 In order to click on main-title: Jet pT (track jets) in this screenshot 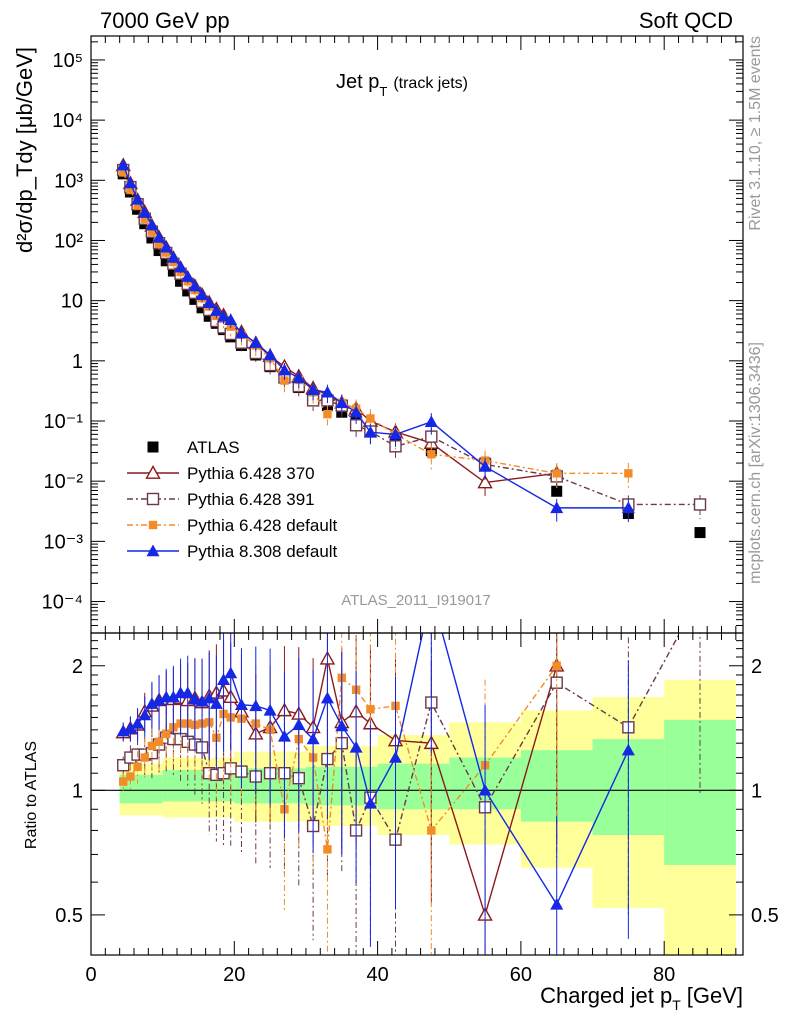, I will do `click(402, 85)`.